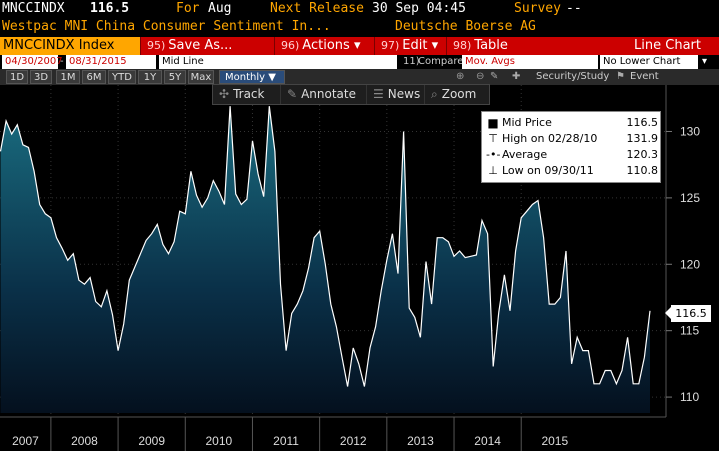 This screenshot has height=451, width=719. Describe the element at coordinates (324, 46) in the screenshot. I see `actions-button: 96) Actions ▾` at that location.